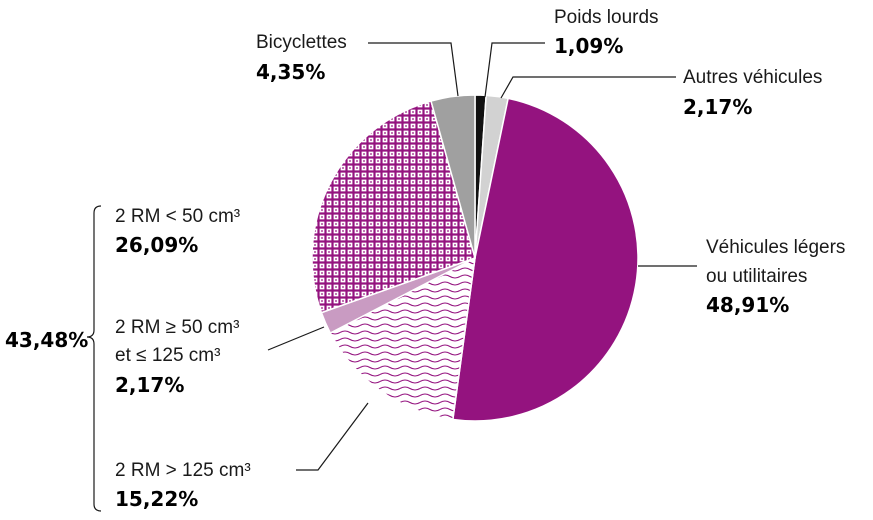  I want to click on value-bicyclettes: 4,35%, so click(290, 72).